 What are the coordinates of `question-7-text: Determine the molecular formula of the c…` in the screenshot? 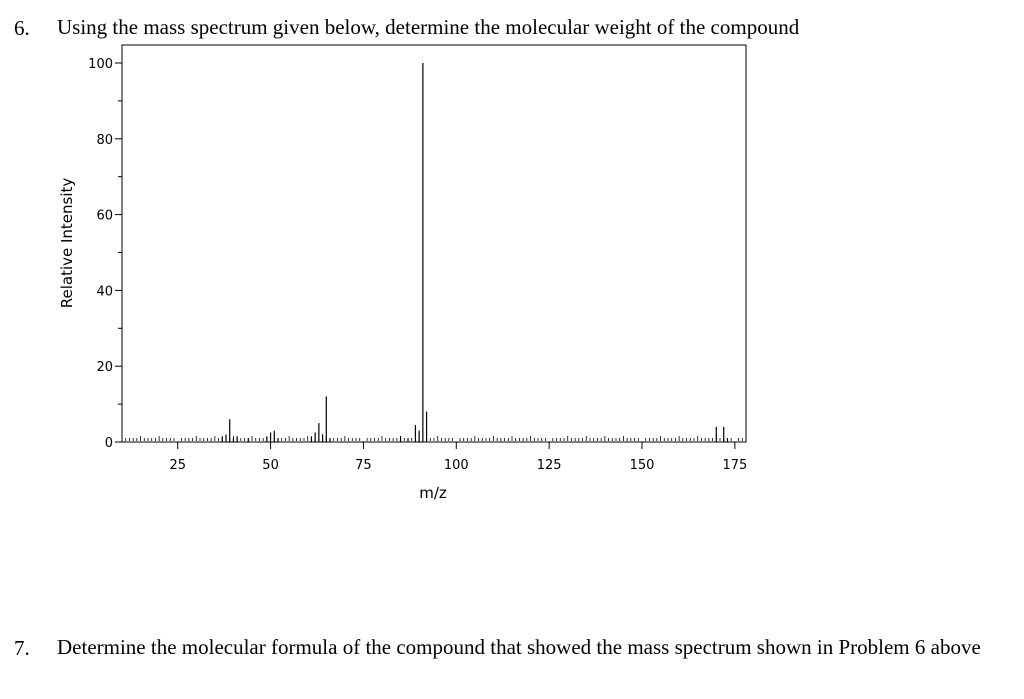 It's located at (519, 647).